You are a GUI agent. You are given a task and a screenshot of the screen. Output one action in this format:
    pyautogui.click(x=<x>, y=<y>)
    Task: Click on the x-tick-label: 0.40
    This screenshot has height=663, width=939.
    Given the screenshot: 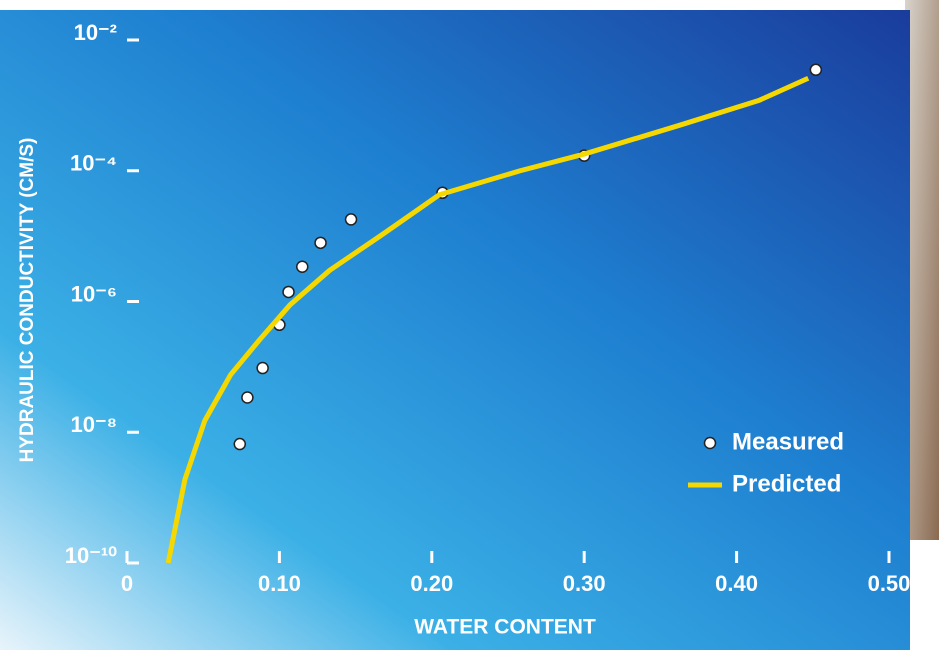 What is the action you would take?
    pyautogui.click(x=736, y=583)
    